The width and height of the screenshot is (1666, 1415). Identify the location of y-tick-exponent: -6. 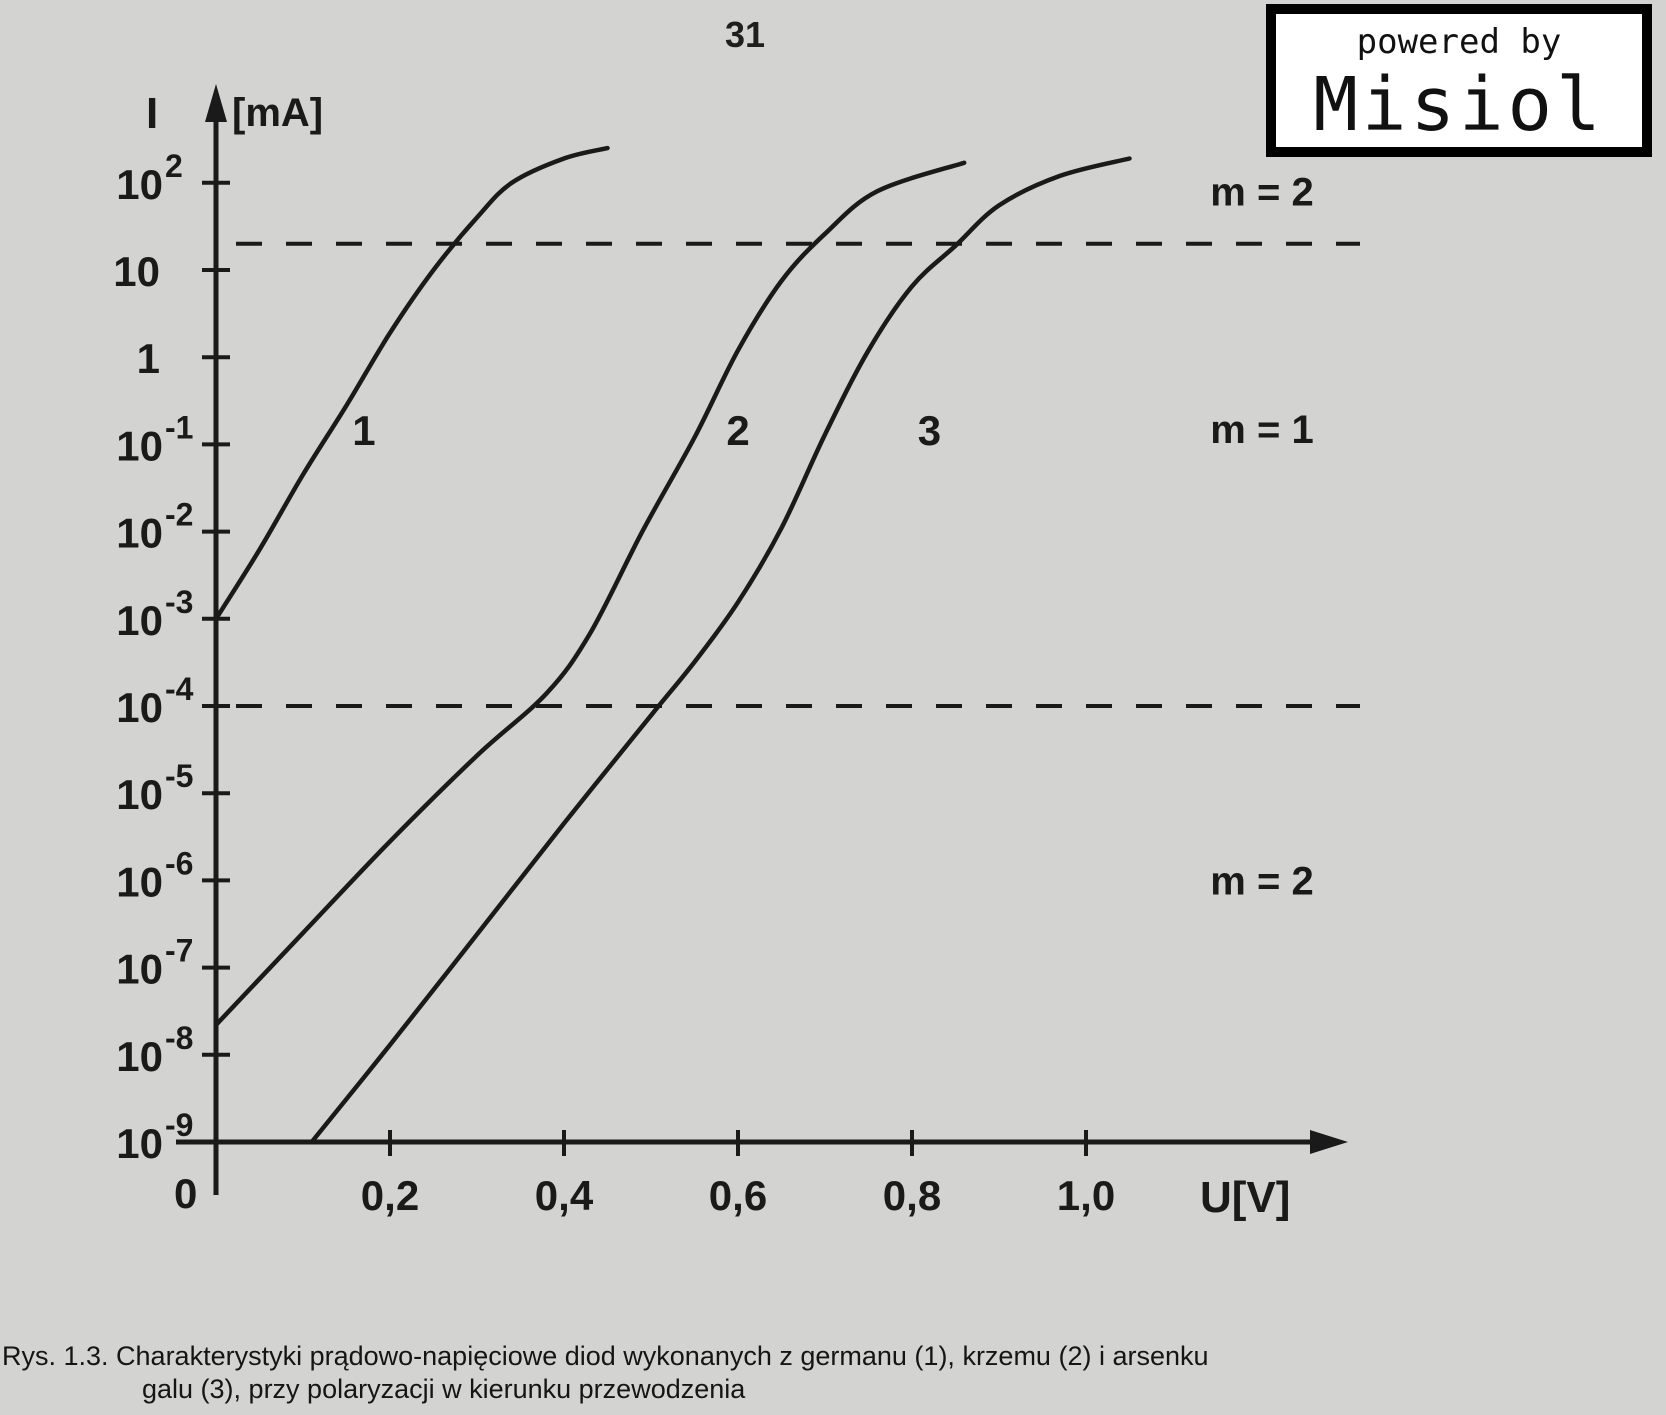
(179, 863).